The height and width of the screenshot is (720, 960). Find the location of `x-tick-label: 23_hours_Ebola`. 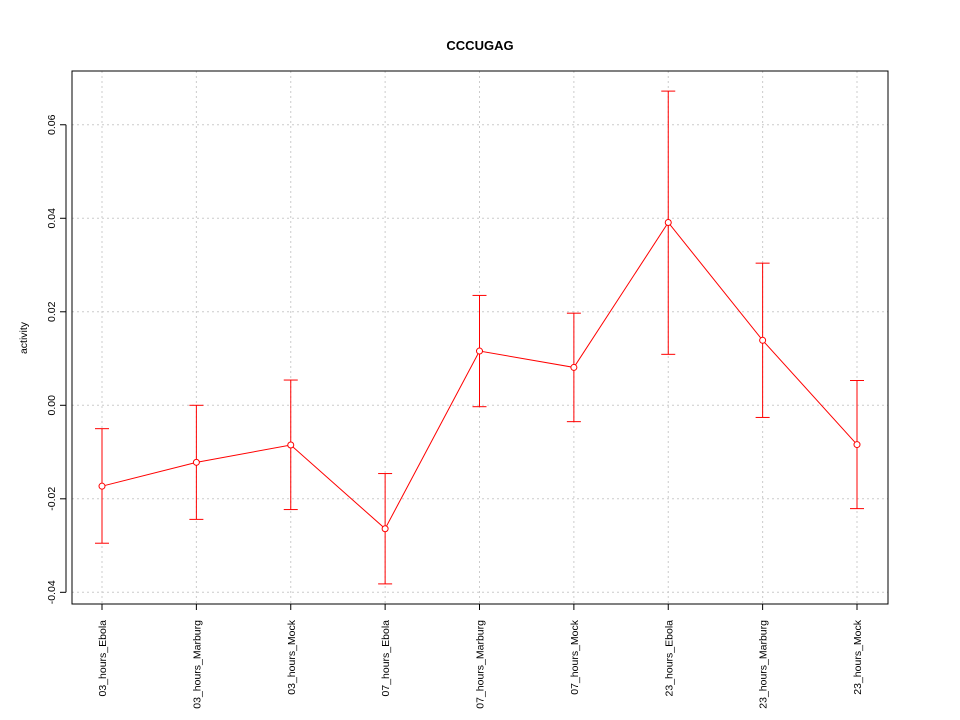

x-tick-label: 23_hours_Ebola is located at coordinates (669, 658).